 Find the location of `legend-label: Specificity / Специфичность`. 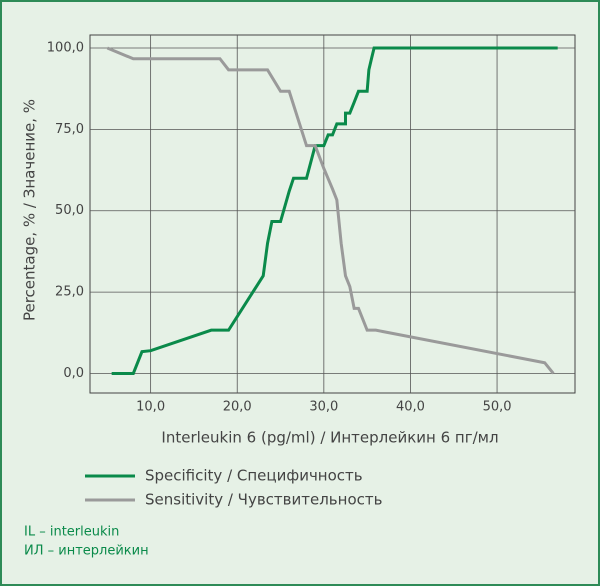

legend-label: Specificity / Специфичность is located at coordinates (254, 476).